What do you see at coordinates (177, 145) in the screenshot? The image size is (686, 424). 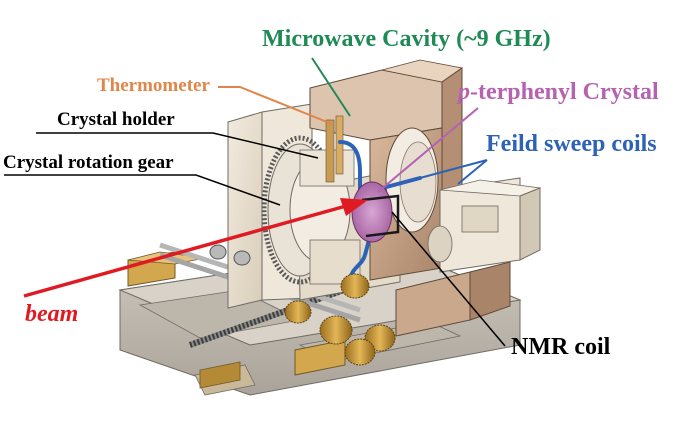 I see `leader-crystal-holder` at bounding box center [177, 145].